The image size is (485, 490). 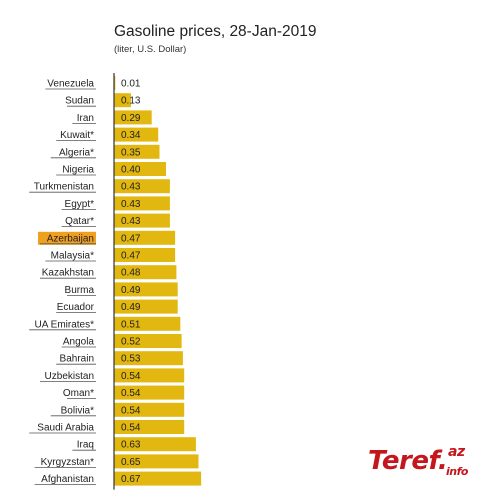 I want to click on value-label: 0.48, so click(x=131, y=273).